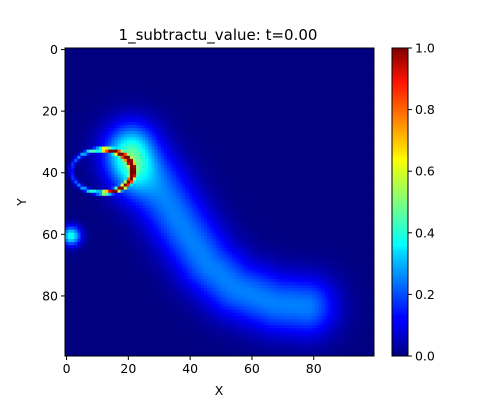 The width and height of the screenshot is (500, 400). Describe the element at coordinates (50, 172) in the screenshot. I see `y-tick-label: 40` at that location.